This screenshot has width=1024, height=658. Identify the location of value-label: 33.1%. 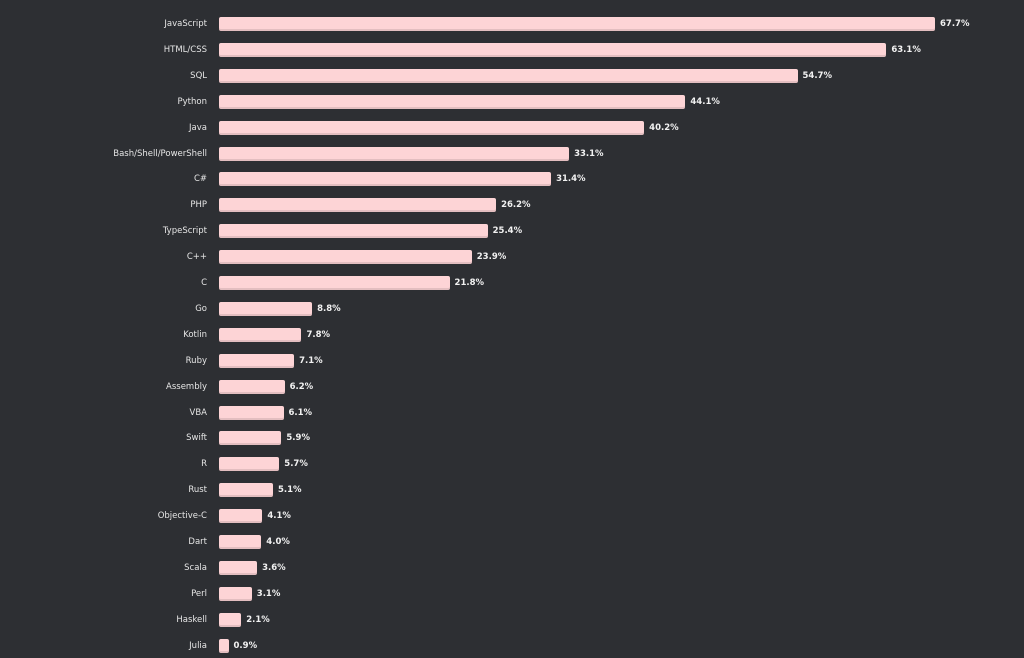
(589, 153).